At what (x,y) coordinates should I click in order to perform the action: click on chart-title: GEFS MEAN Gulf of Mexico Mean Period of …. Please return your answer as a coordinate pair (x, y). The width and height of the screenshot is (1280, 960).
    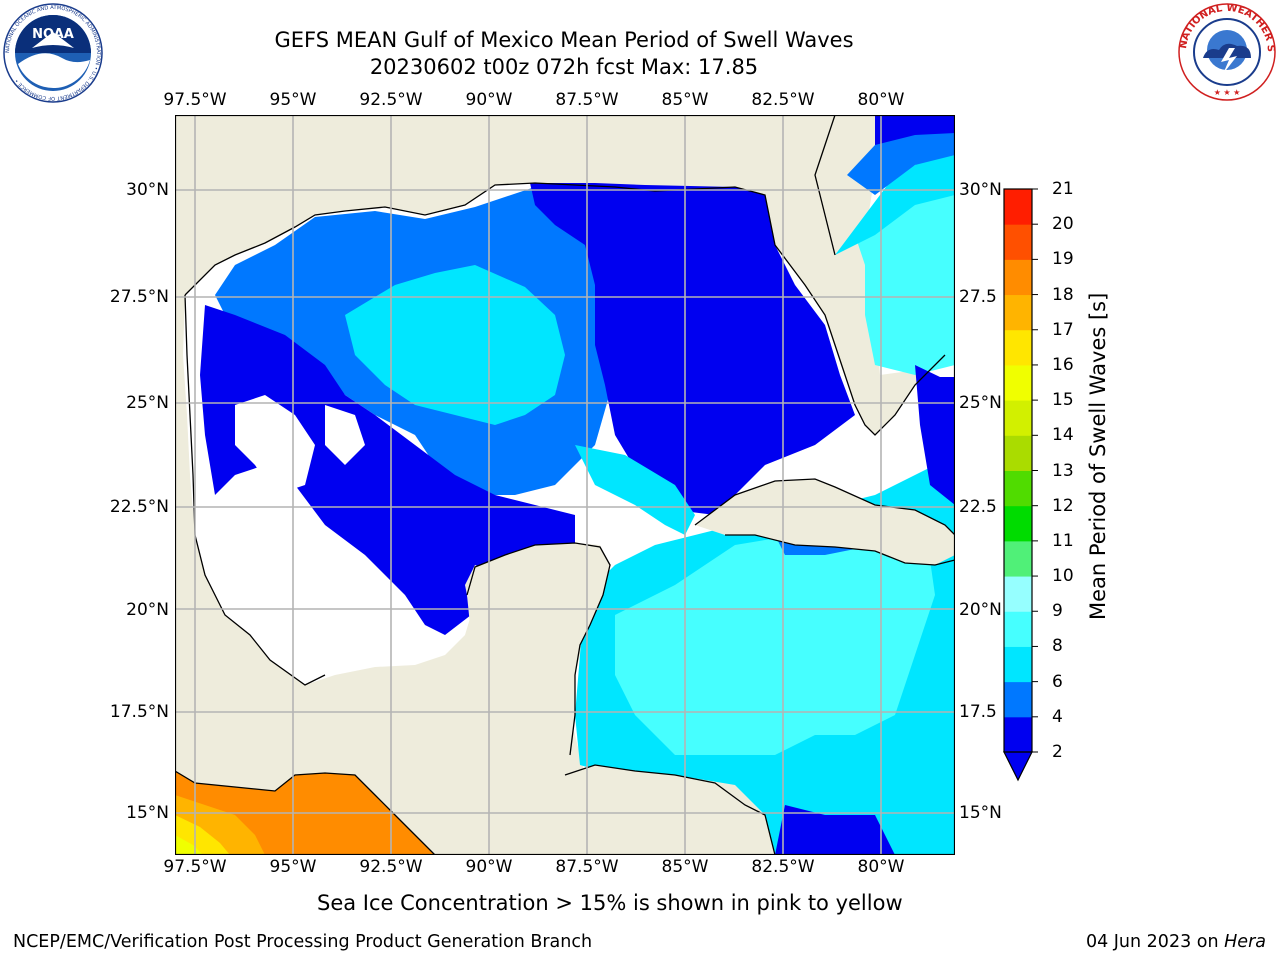
    Looking at the image, I should click on (564, 40).